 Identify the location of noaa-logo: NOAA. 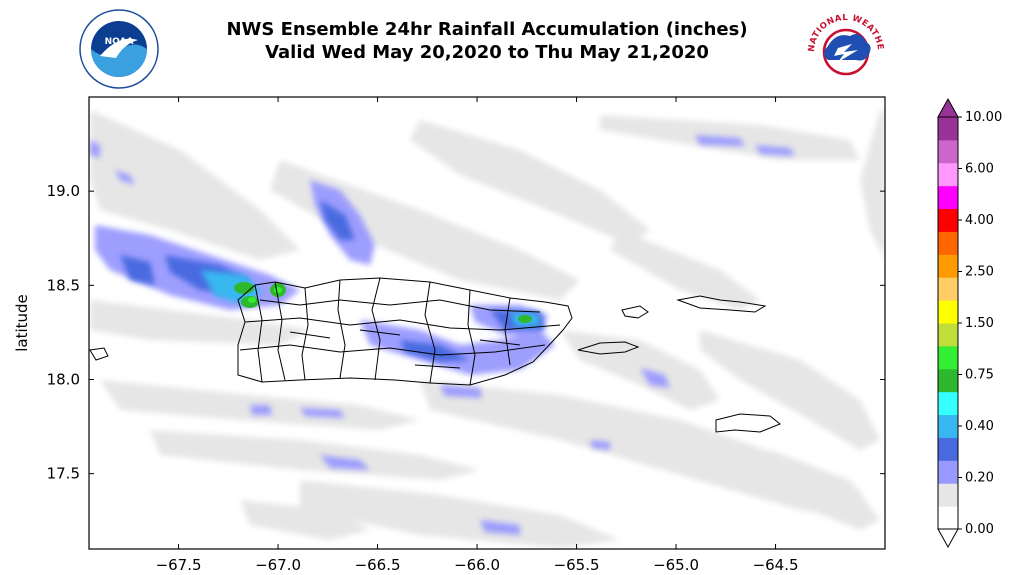
(119, 49).